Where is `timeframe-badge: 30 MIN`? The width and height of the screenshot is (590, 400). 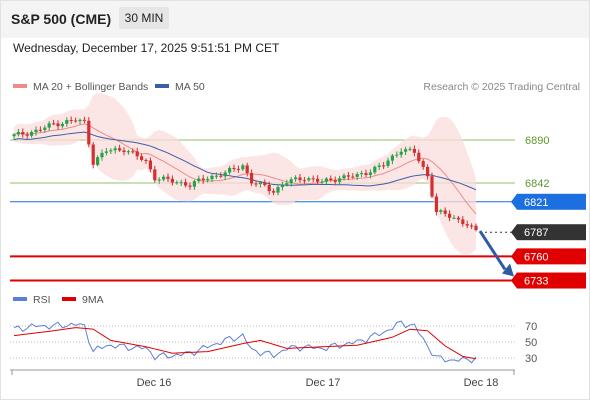
timeframe-badge: 30 MIN is located at coordinates (144, 18).